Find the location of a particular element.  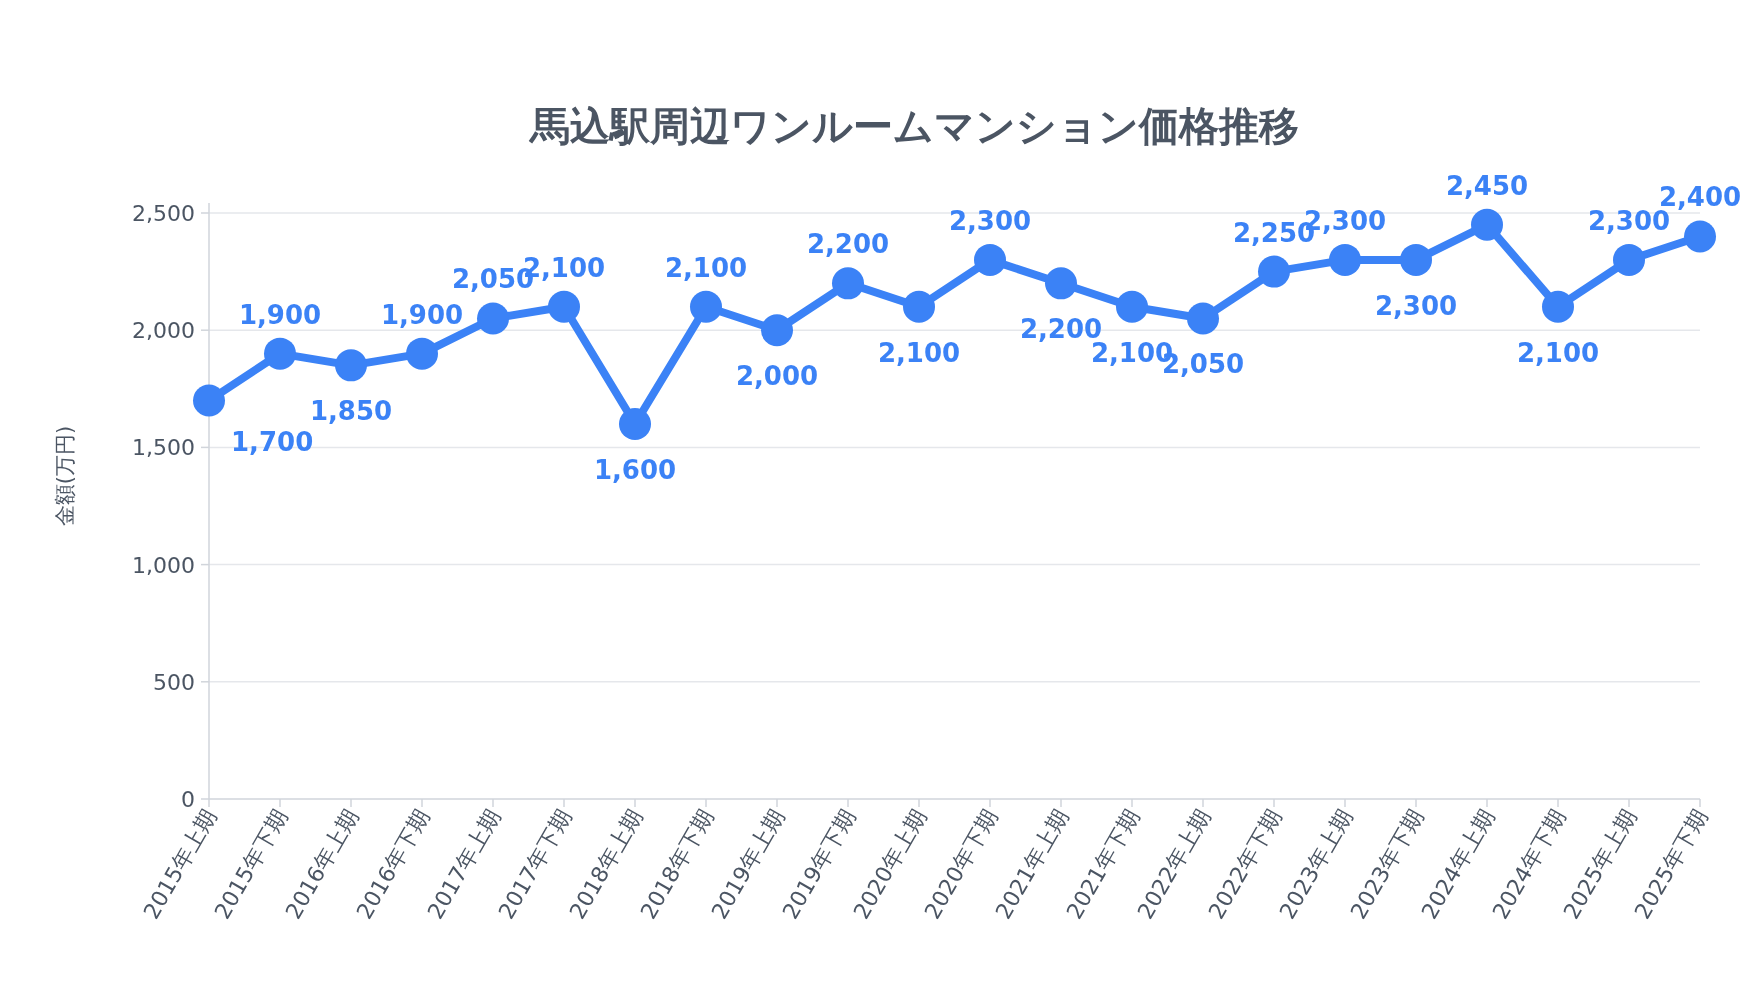

data-label: 2,450 is located at coordinates (1487, 185).